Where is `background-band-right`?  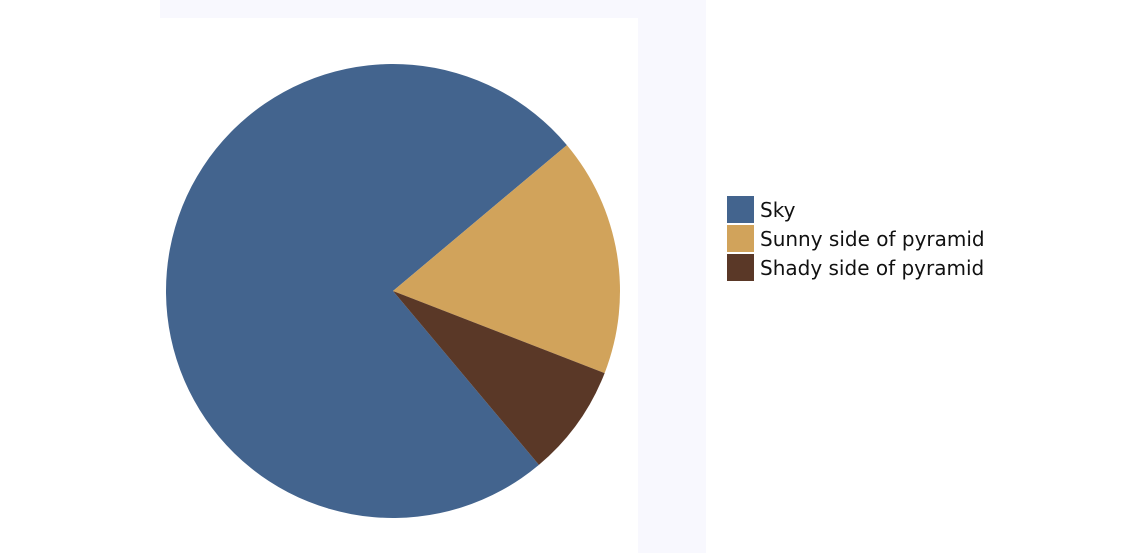 background-band-right is located at coordinates (672, 285).